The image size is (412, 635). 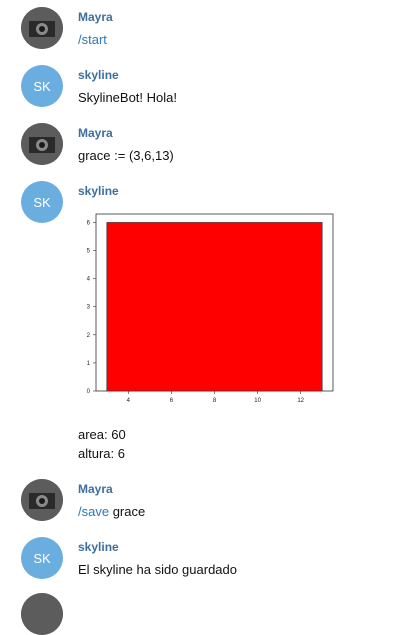 What do you see at coordinates (129, 511) in the screenshot?
I see `command-argument: grace` at bounding box center [129, 511].